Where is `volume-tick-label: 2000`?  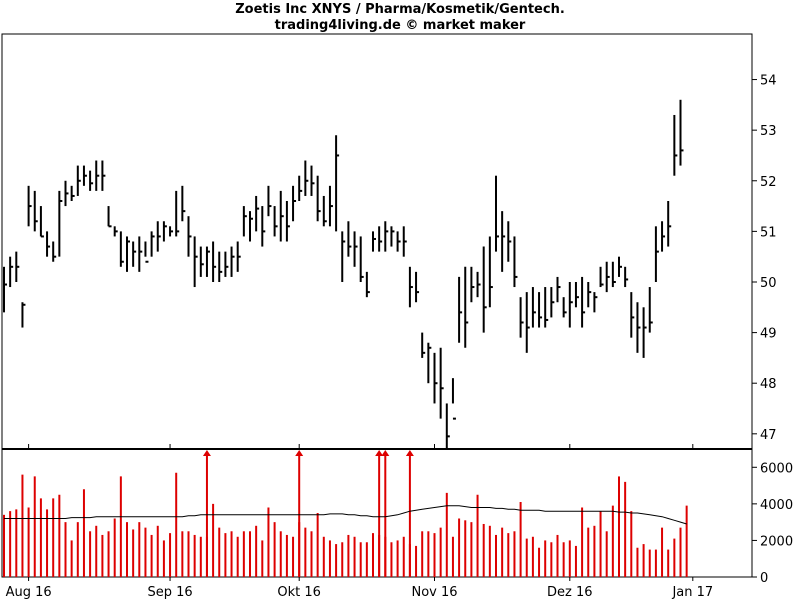
volume-tick-label: 2000 is located at coordinates (776, 541).